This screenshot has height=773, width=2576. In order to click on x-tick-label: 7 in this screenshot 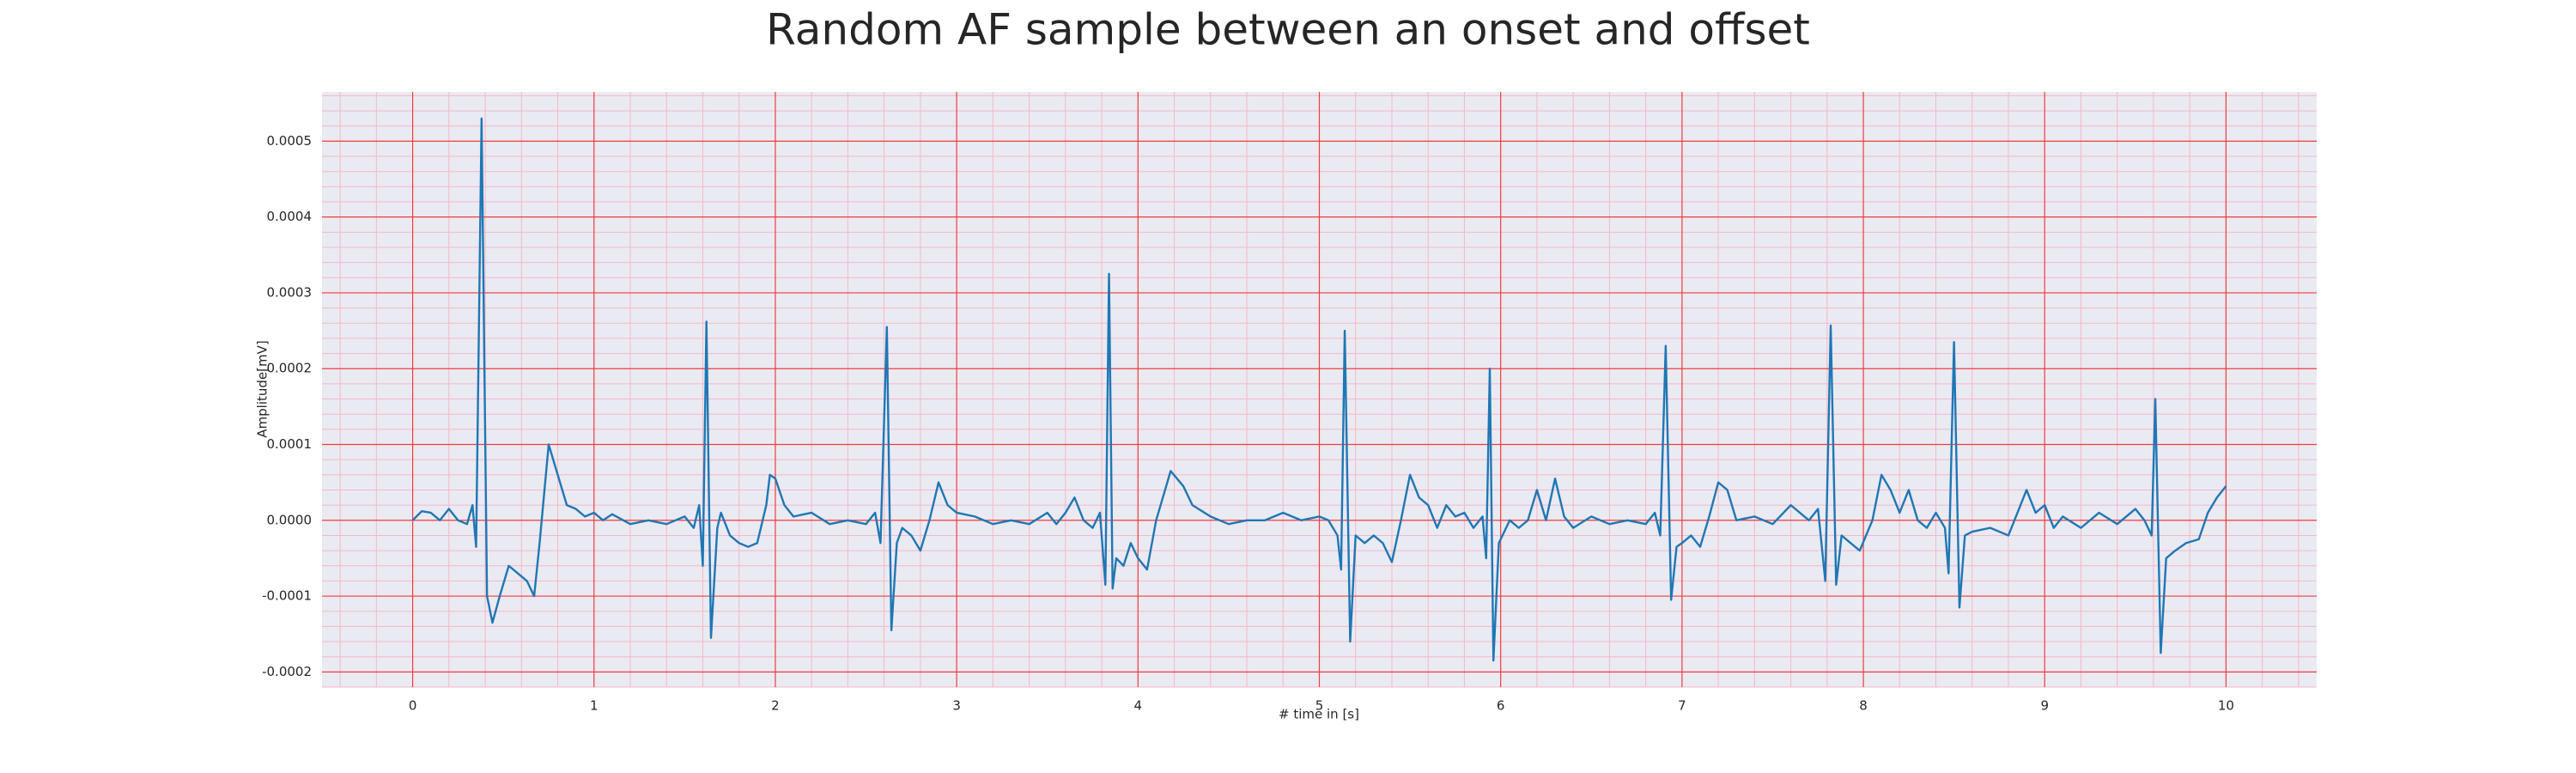, I will do `click(1682, 706)`.